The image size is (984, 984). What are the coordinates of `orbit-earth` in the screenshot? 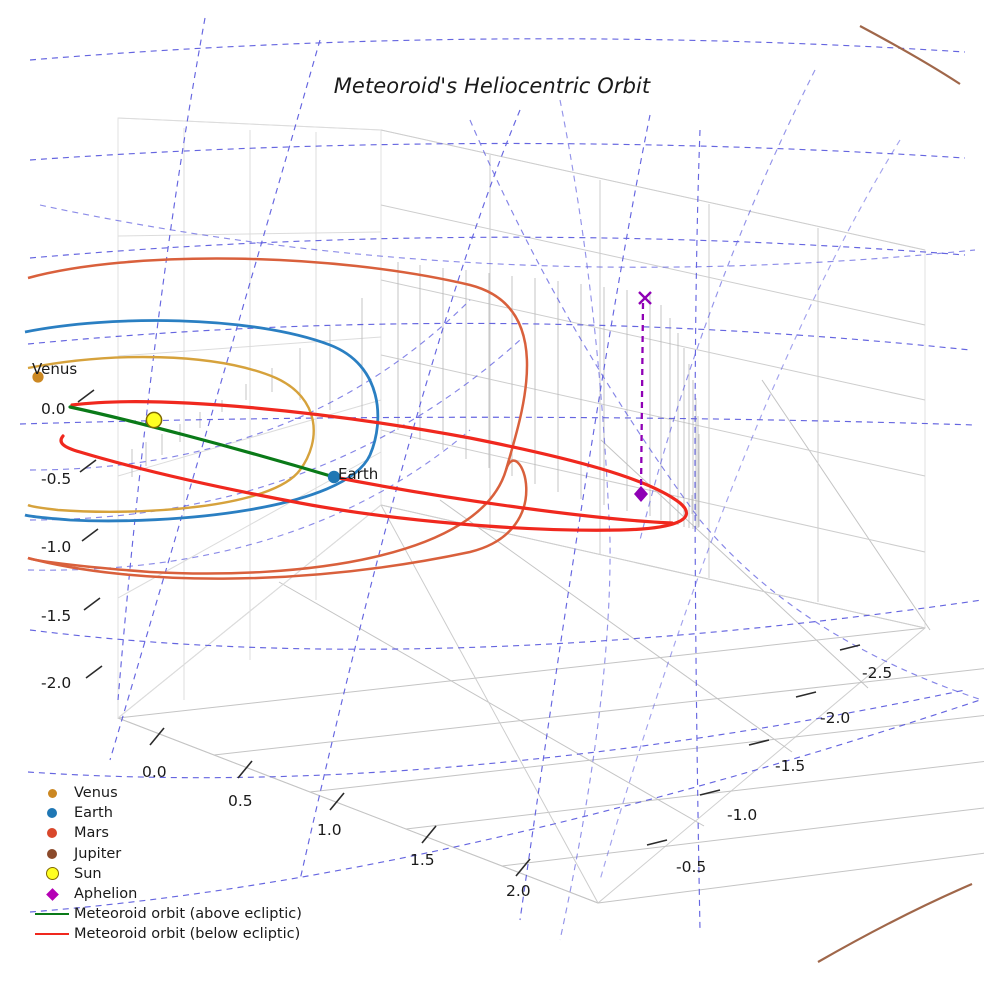 It's located at (202, 421).